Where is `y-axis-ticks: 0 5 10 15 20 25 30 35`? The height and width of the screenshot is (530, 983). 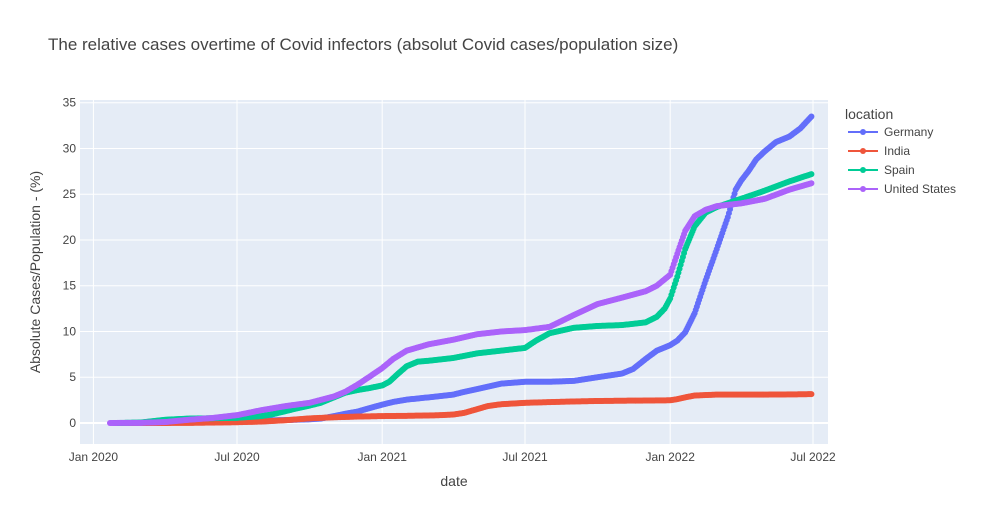
y-axis-ticks: 0 5 10 15 20 25 30 35 is located at coordinates (70, 263).